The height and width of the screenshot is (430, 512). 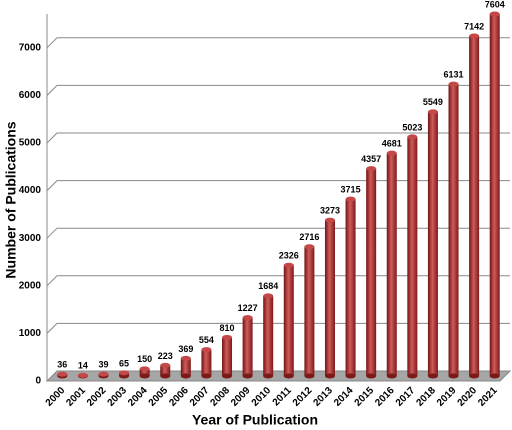 What do you see at coordinates (309, 237) in the screenshot?
I see `value-label: 2716` at bounding box center [309, 237].